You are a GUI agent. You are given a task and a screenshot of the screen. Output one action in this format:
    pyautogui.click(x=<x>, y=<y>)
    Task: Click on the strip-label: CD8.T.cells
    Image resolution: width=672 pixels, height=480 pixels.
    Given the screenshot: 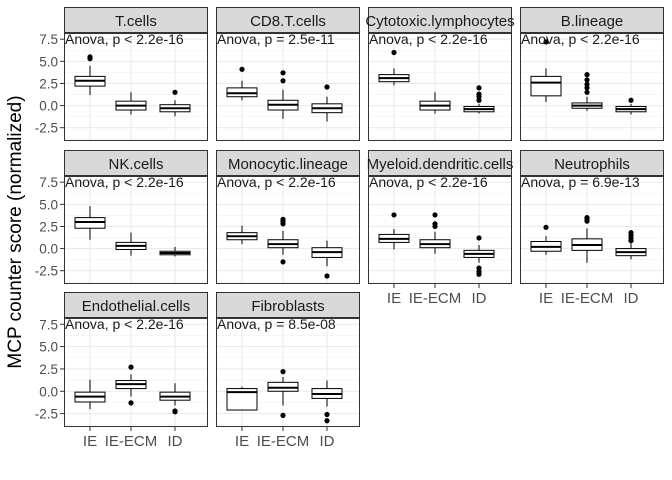 What is the action you would take?
    pyautogui.click(x=288, y=21)
    